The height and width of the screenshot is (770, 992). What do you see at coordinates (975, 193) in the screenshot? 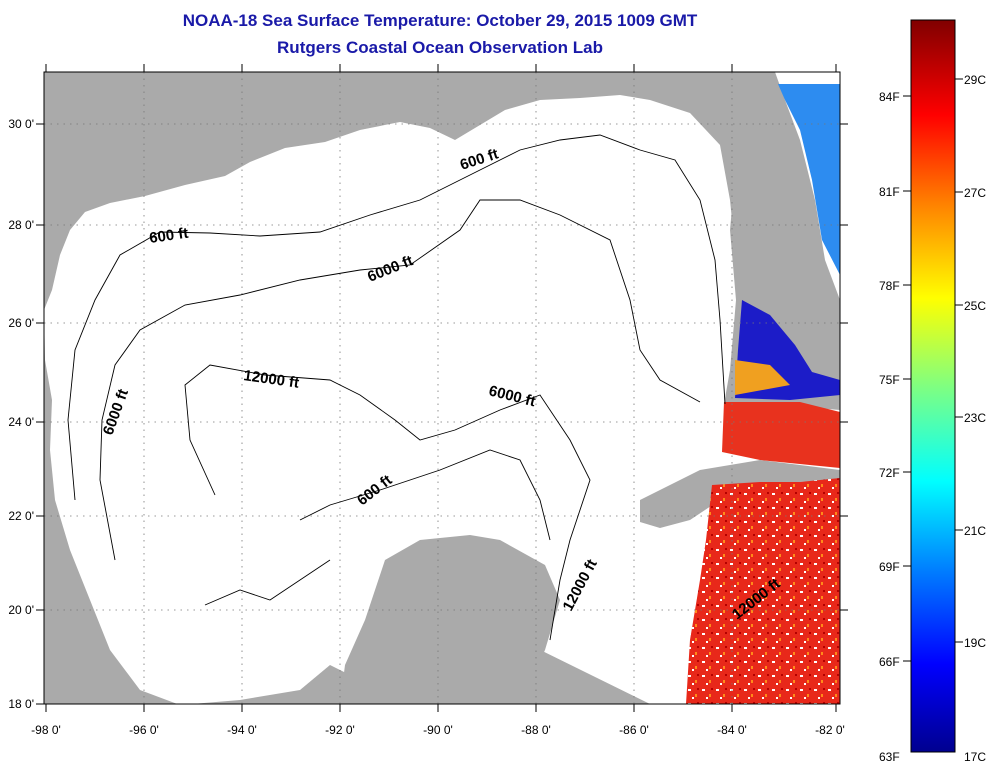
I see `colorbar-label-c: 27C` at bounding box center [975, 193].